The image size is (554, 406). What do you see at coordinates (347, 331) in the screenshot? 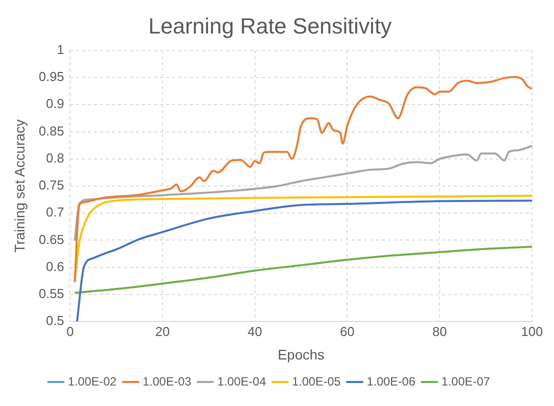
I see `x-tick-label: 60` at bounding box center [347, 331].